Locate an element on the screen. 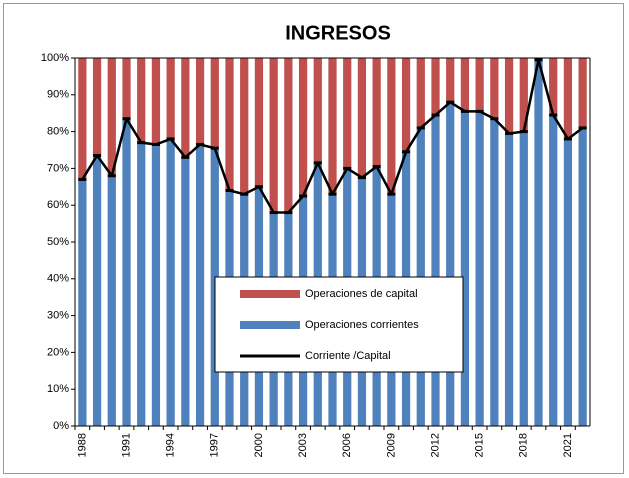 The width and height of the screenshot is (629, 478). x-tick-label: 1991 is located at coordinates (126, 445).